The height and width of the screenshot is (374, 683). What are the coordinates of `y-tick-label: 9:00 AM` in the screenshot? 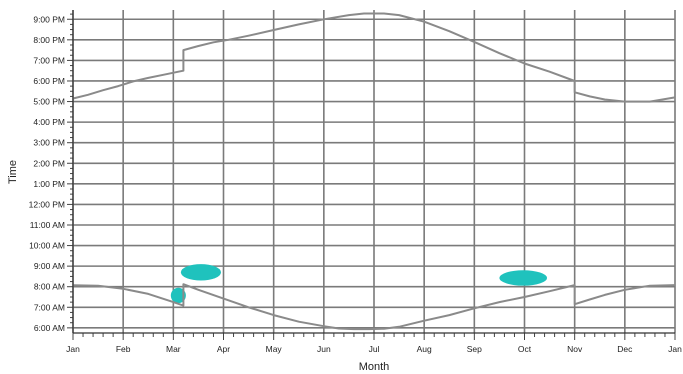 It's located at (49, 266).